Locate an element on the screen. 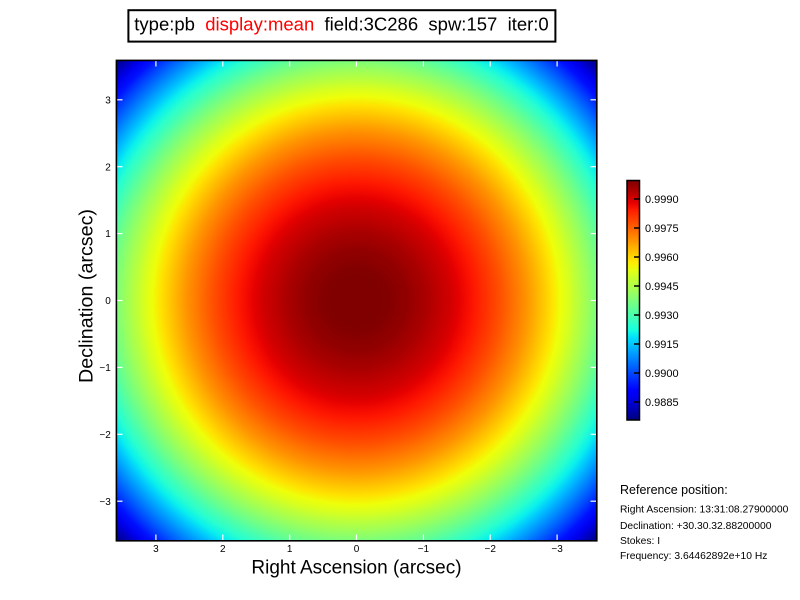 This screenshot has height=600, width=800. svg-text: 0.9975 is located at coordinates (662, 229).